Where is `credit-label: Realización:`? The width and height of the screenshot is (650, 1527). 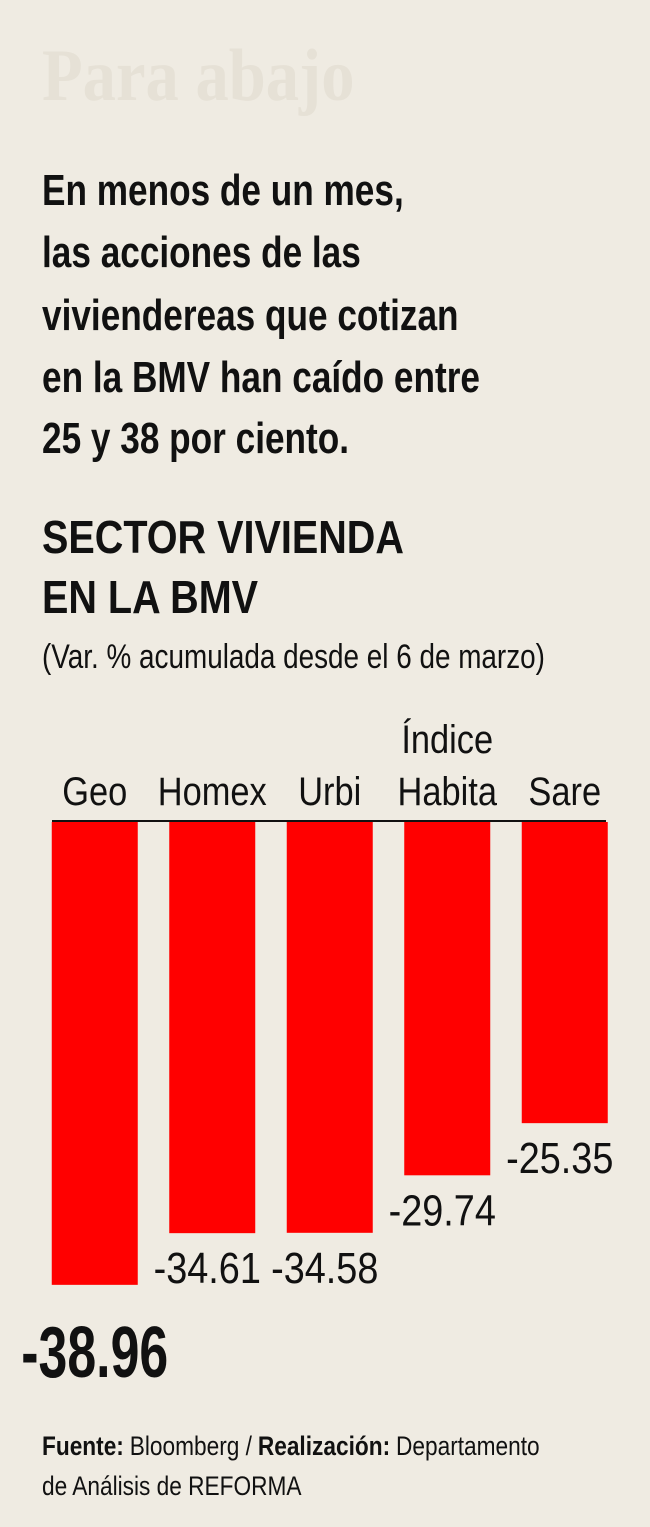
credit-label: Realización: is located at coordinates (324, 1446).